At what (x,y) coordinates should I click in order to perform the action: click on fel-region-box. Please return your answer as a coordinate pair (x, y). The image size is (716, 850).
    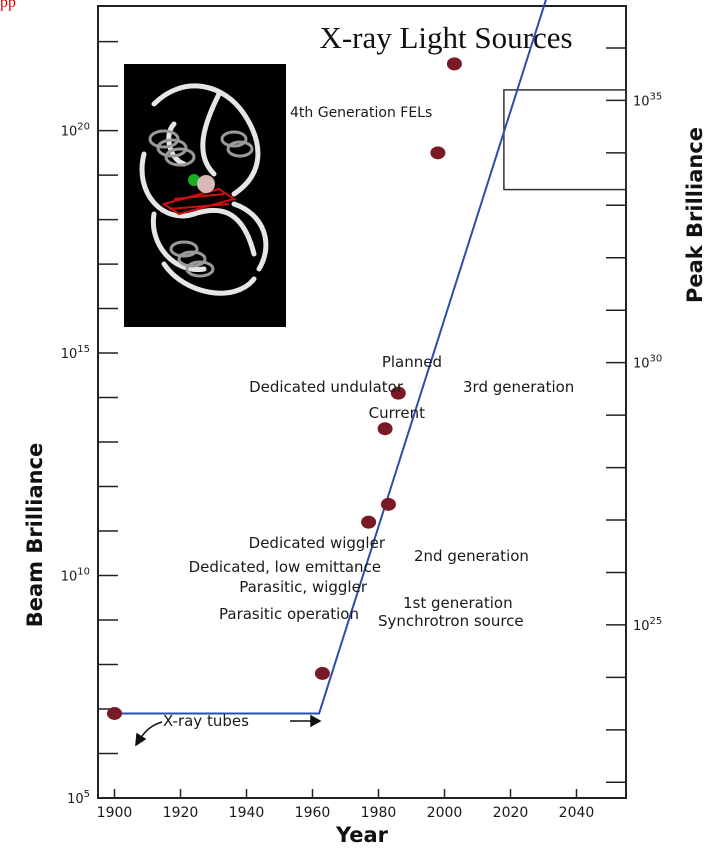
    Looking at the image, I should click on (565, 140).